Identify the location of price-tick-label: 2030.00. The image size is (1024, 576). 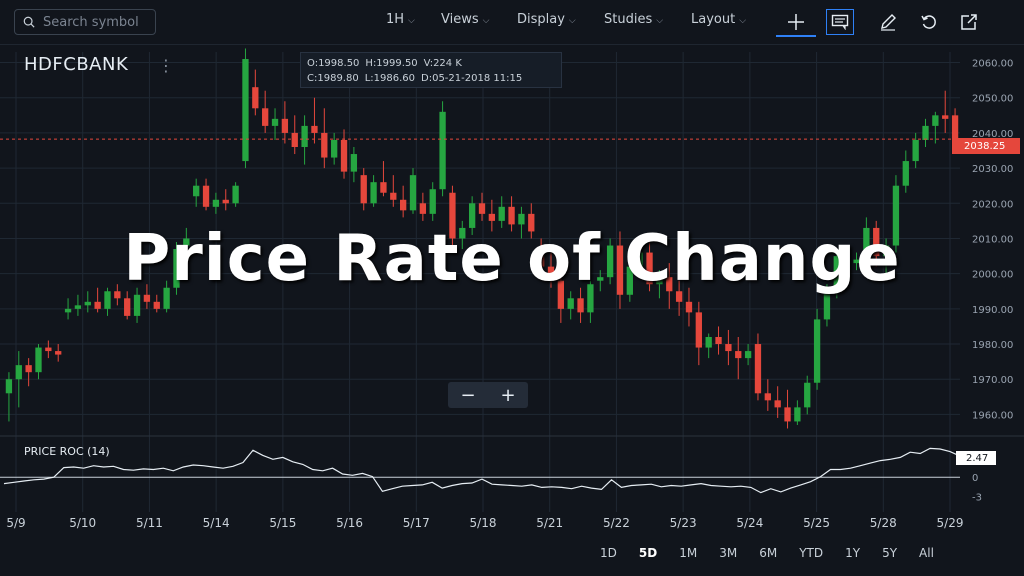
(992, 169).